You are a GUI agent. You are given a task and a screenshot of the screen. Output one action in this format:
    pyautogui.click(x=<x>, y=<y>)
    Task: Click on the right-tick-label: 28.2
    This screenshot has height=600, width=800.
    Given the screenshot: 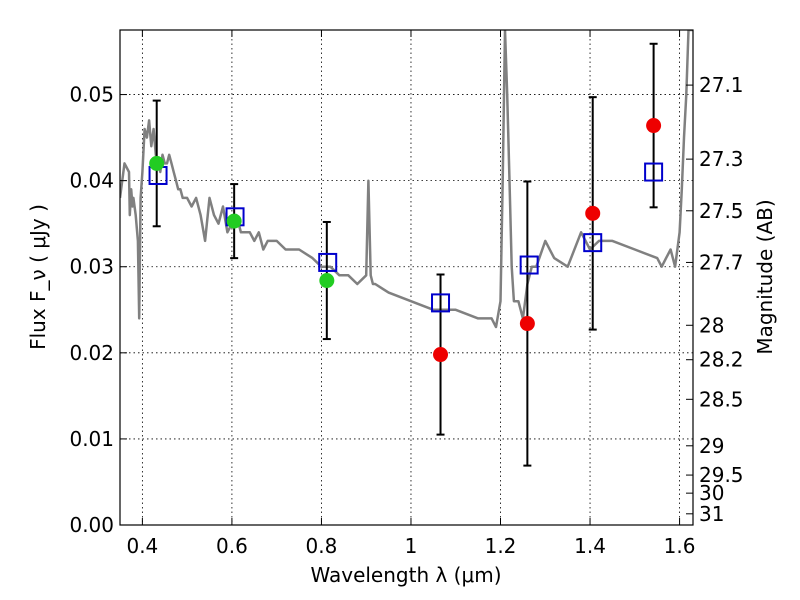 What is the action you would take?
    pyautogui.click(x=721, y=360)
    